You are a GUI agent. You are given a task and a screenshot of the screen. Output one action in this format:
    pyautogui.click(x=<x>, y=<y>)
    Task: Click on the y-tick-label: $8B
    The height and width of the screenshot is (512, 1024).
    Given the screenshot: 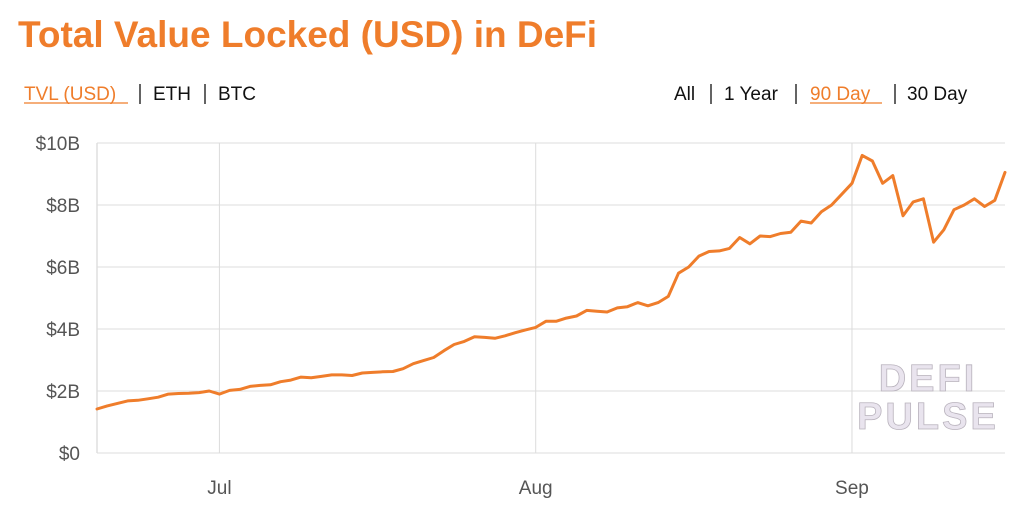 What is the action you would take?
    pyautogui.click(x=63, y=206)
    